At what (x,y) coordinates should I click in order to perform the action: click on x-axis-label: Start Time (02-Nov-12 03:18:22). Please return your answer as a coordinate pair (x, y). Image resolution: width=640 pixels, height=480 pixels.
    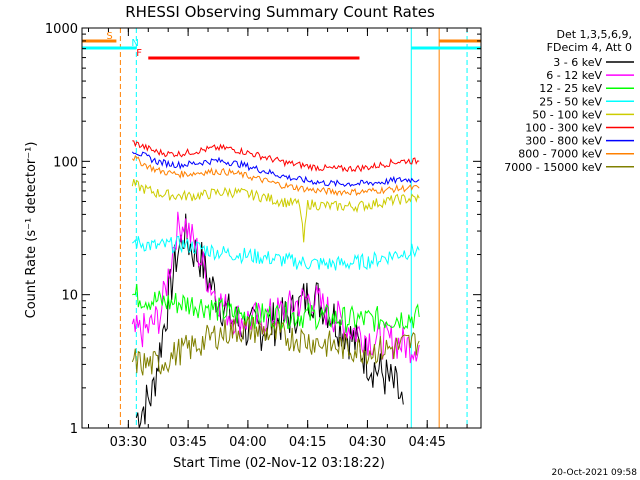
    Looking at the image, I should click on (279, 463).